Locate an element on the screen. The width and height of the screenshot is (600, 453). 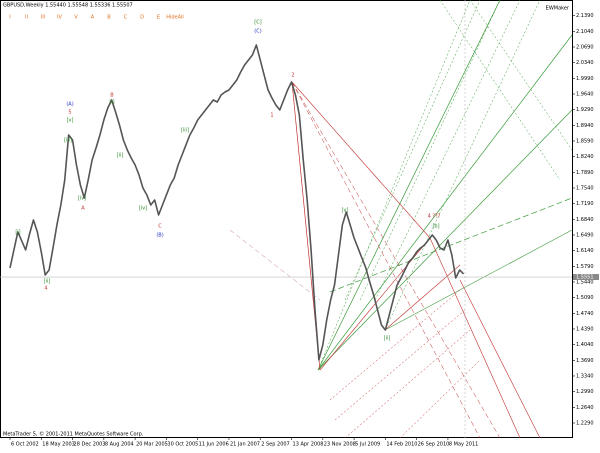
y-tick-label: 2.0690 is located at coordinates (585, 47).